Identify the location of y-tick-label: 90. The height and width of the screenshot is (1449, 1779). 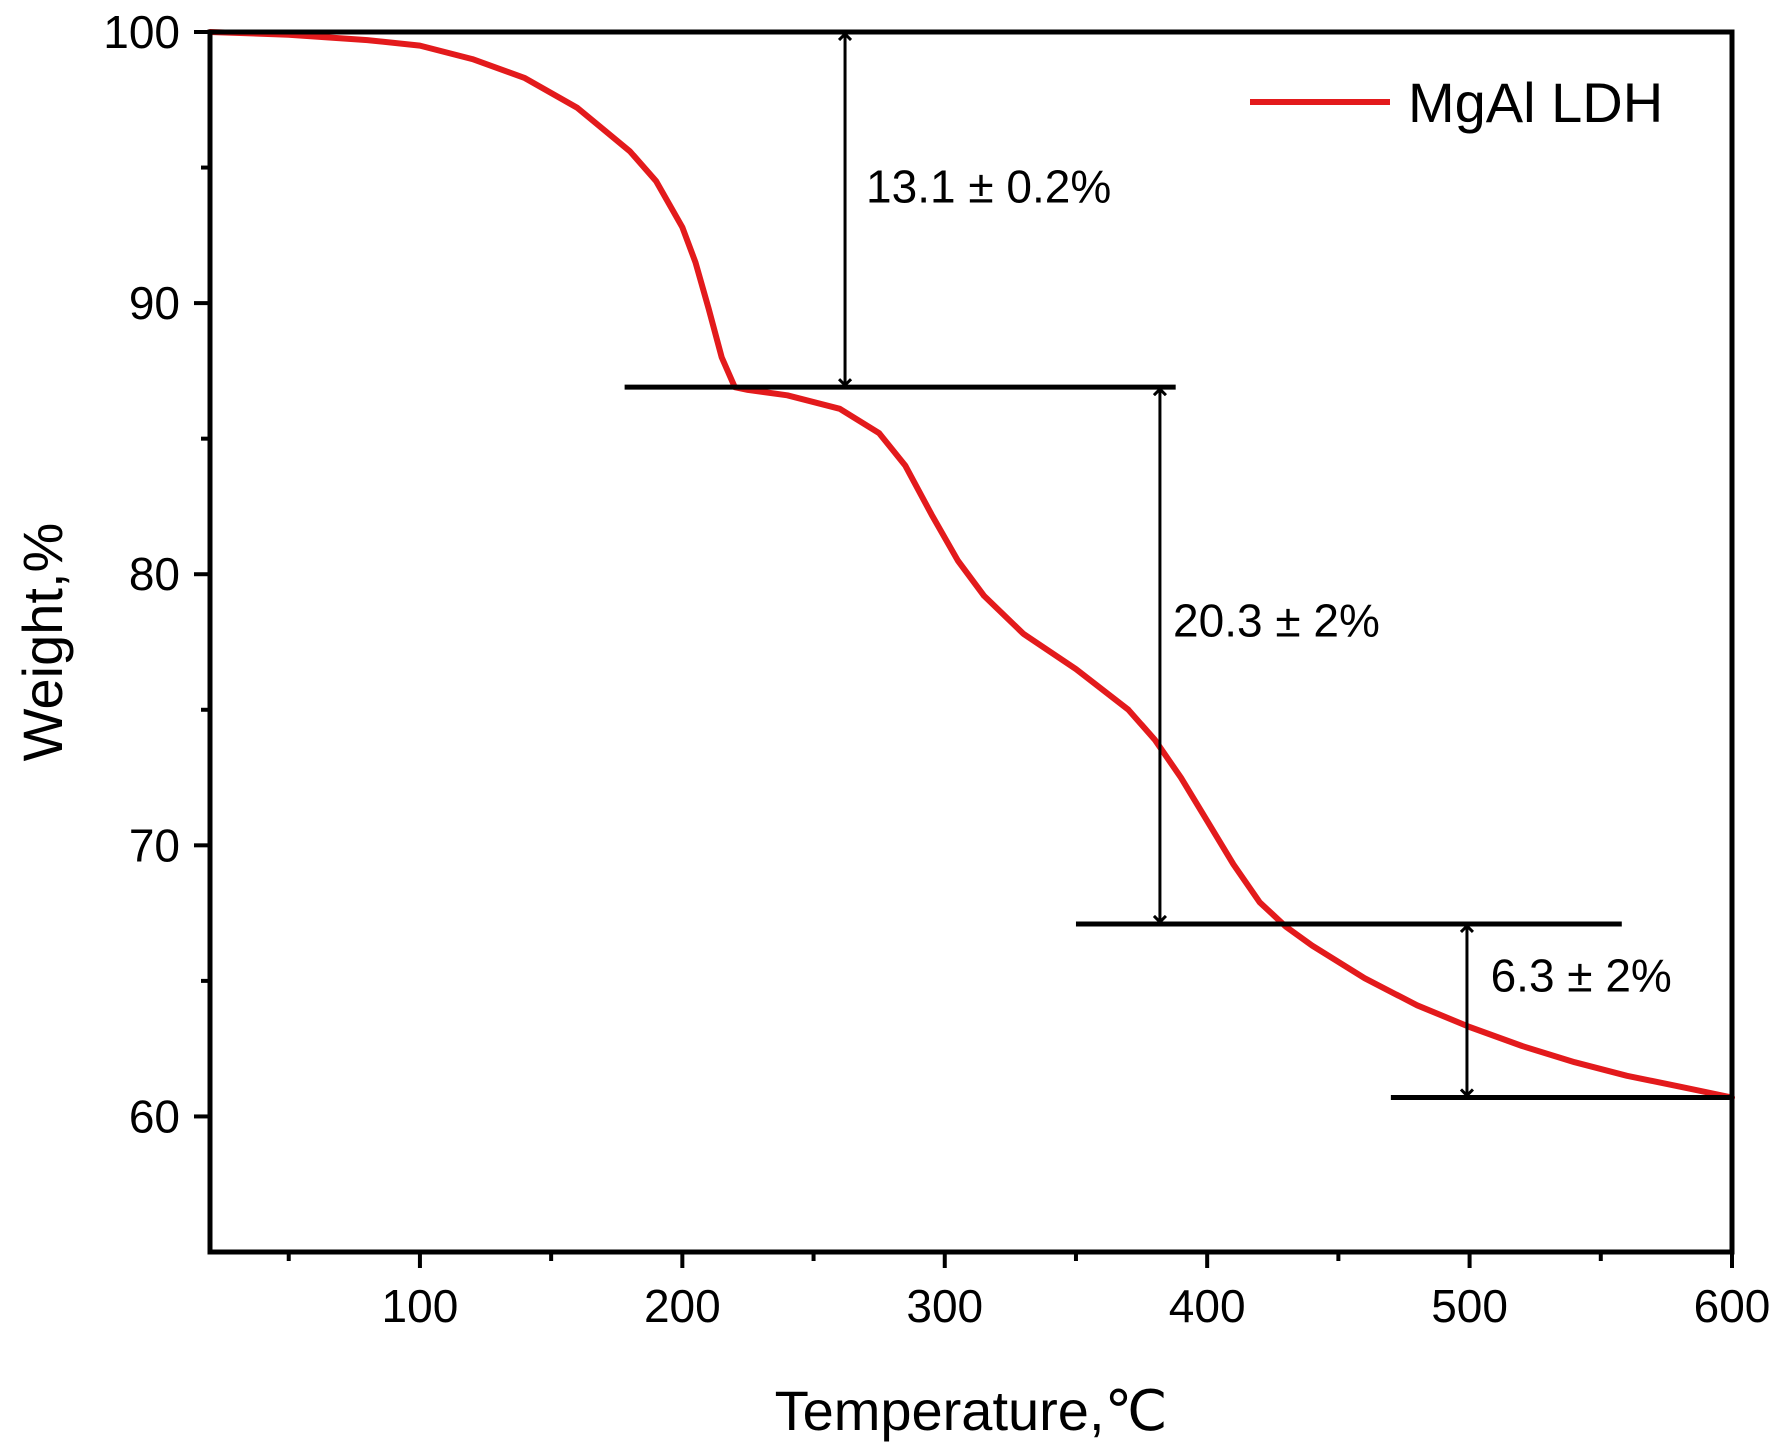
(154, 303).